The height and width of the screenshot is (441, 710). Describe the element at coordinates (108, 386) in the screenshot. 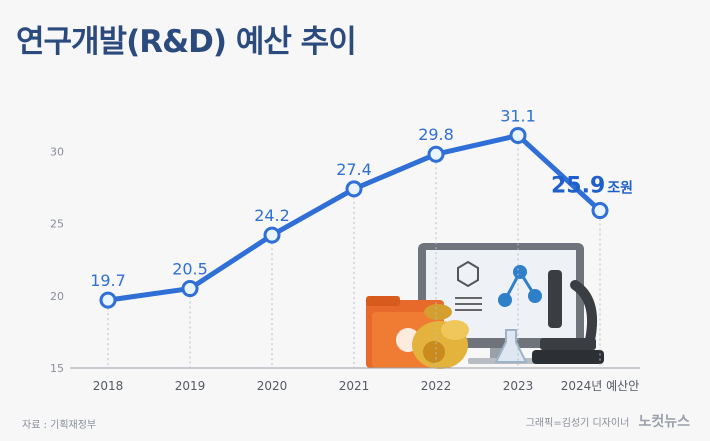

I see `x-tick-label: 2018` at that location.